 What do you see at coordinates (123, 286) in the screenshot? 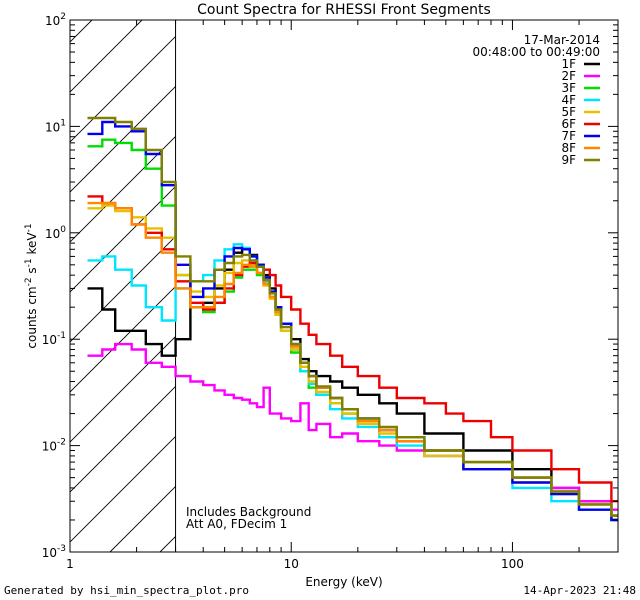
I see `hatched-region` at bounding box center [123, 286].